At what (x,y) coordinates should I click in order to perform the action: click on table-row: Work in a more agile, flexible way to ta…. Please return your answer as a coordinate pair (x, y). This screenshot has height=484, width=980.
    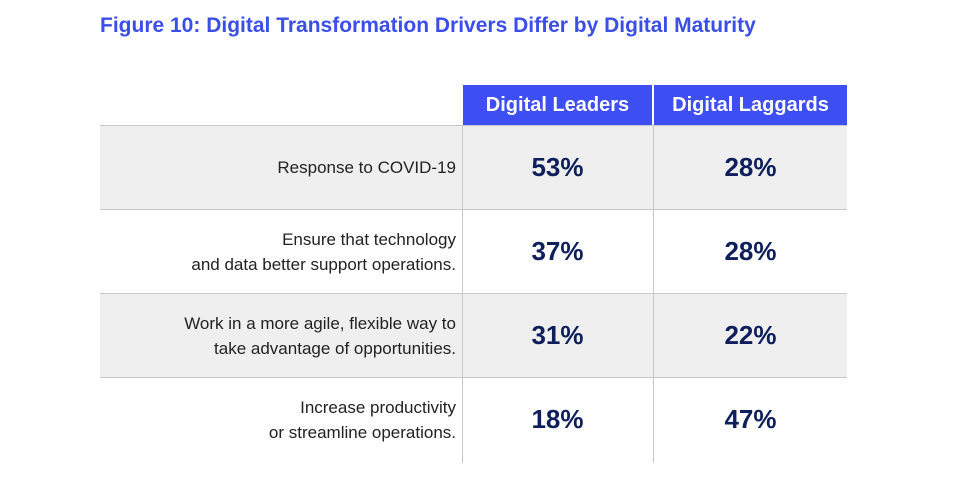
    Looking at the image, I should click on (473, 335).